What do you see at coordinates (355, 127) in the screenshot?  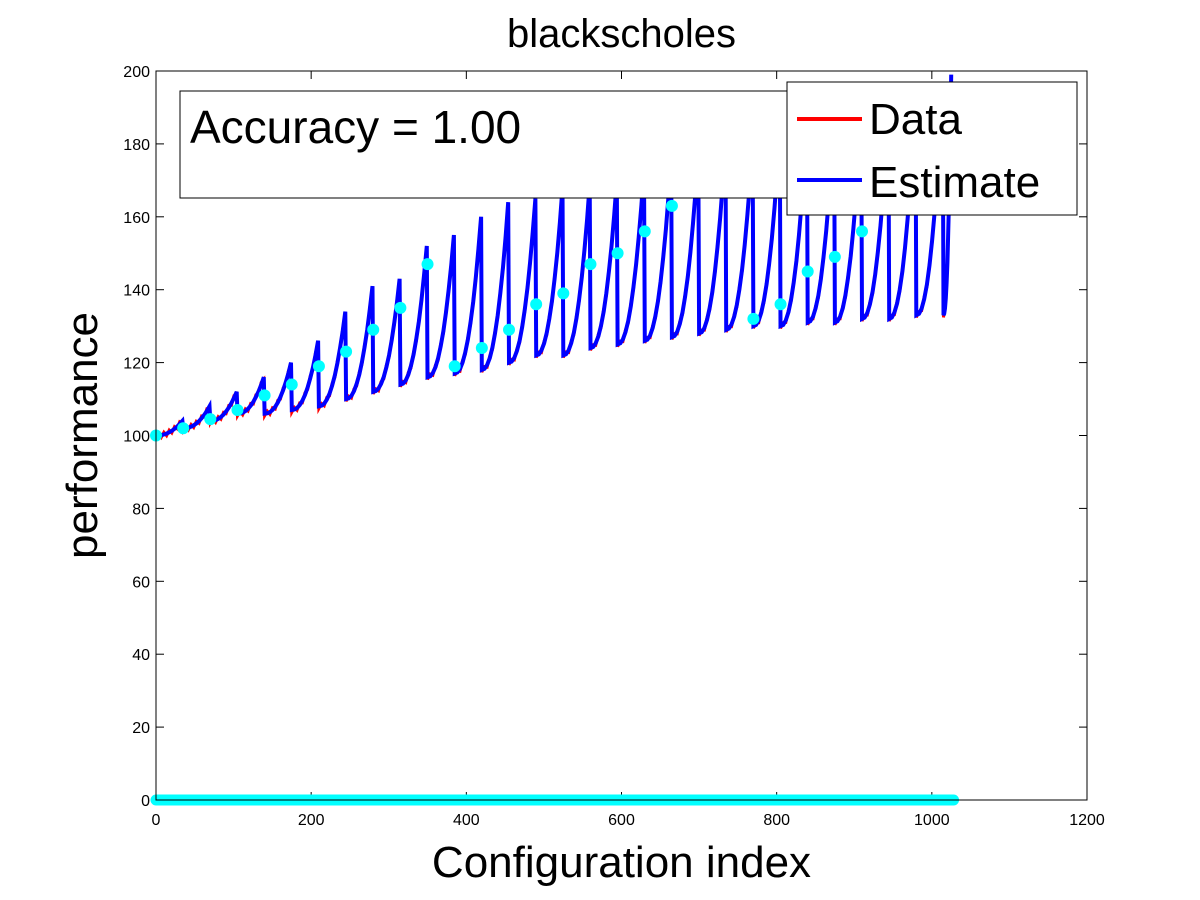 I see `accuracy-annotation: Accuracy = 1.00` at bounding box center [355, 127].